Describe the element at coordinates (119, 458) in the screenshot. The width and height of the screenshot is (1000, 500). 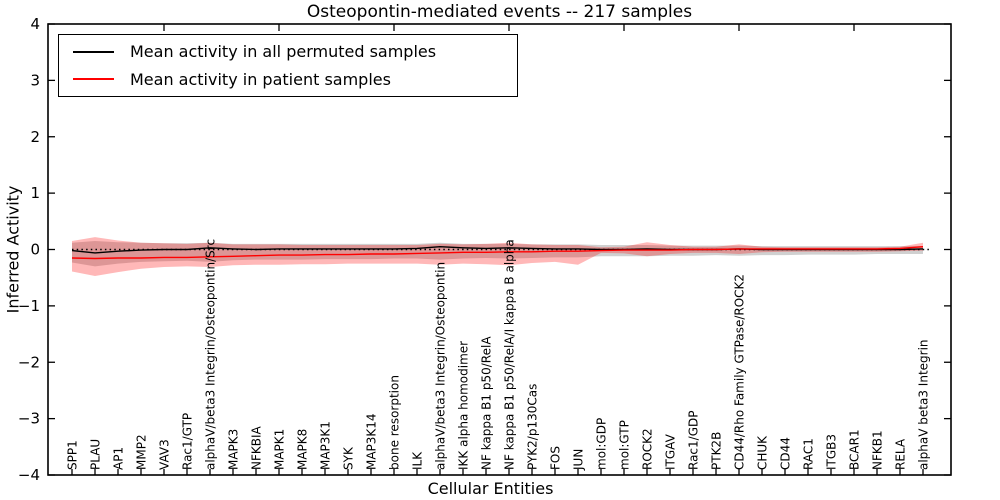
I see `svg-text: AP1` at that location.